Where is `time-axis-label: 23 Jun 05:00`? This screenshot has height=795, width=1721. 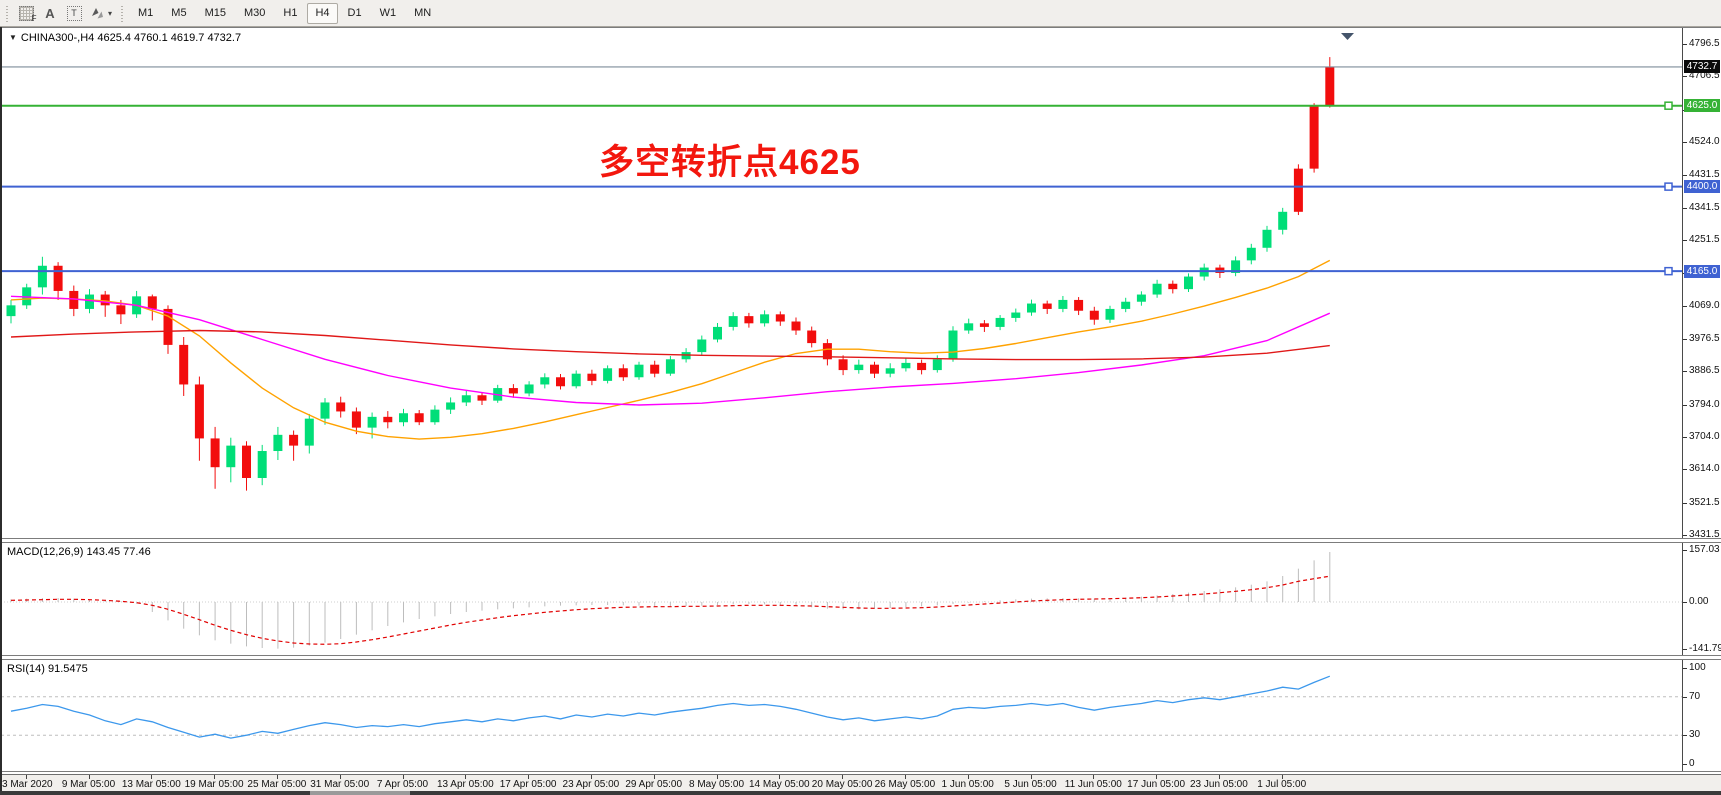
time-axis-label: 23 Jun 05:00 is located at coordinates (1218, 784).